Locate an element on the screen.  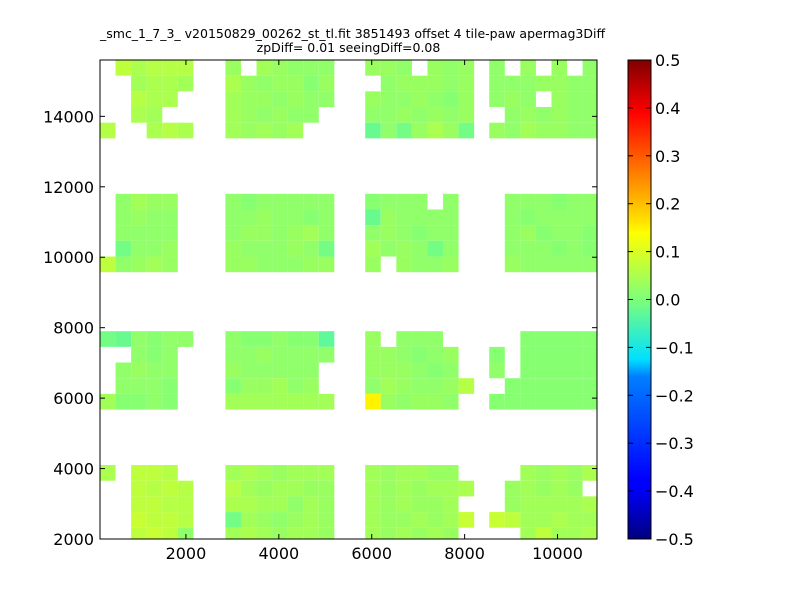
x-tick-label: 6000 is located at coordinates (371, 553).